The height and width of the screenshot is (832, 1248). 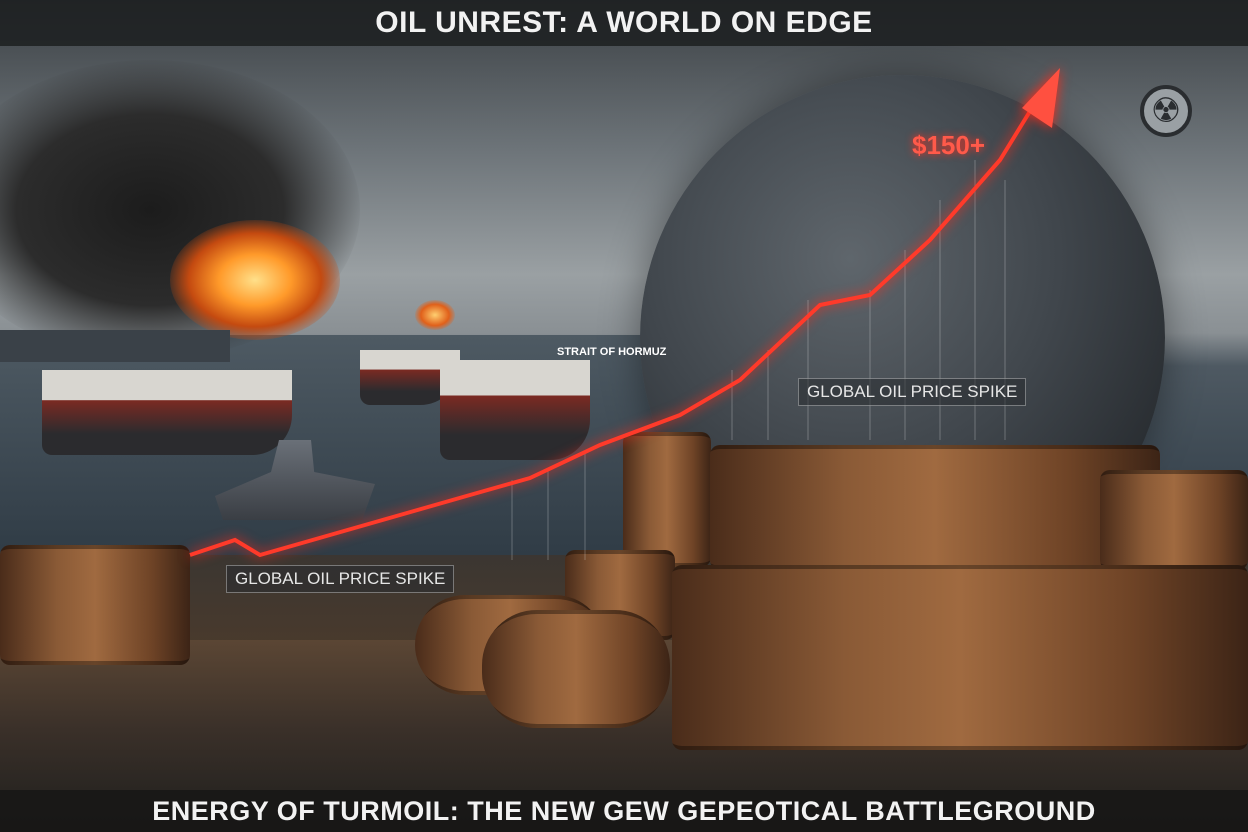 I want to click on arrow-head-icon, so click(x=1041, y=98).